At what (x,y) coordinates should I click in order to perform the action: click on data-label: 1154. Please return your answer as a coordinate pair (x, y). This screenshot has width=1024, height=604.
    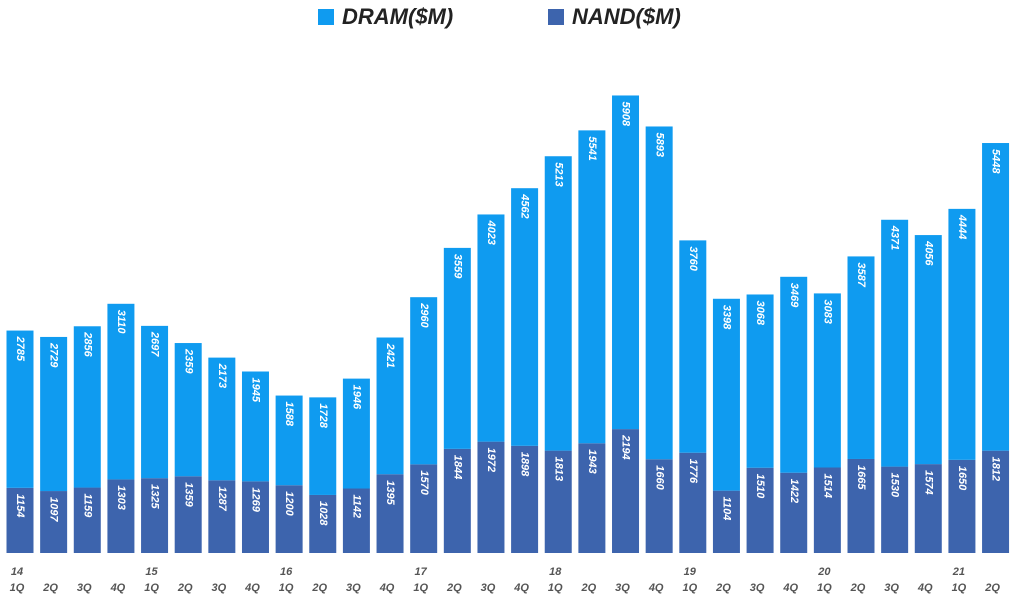
    Looking at the image, I should click on (20, 506).